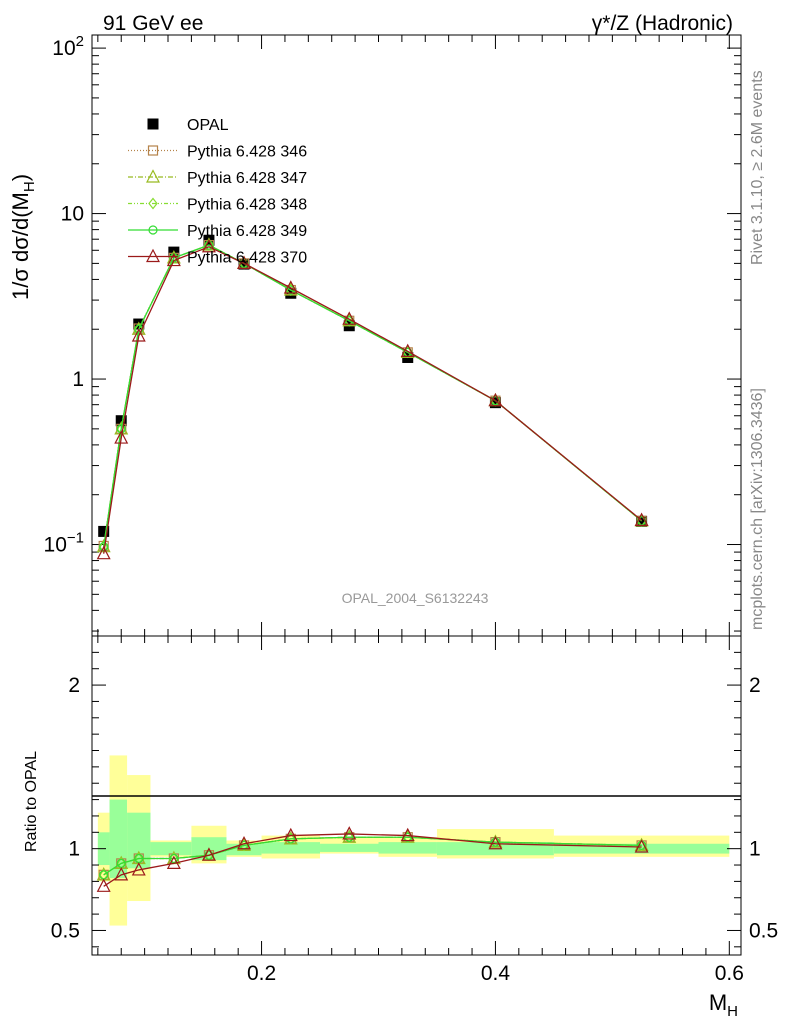 This screenshot has height=1024, width=786. I want to click on main-y-tick-label: 10, so click(72, 214).